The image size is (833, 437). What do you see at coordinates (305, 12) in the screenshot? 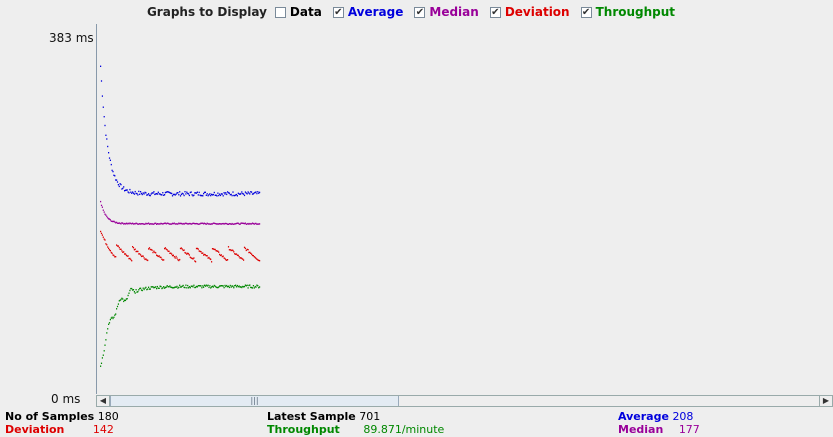
I see `checkbox-data-label: Data` at bounding box center [305, 12].